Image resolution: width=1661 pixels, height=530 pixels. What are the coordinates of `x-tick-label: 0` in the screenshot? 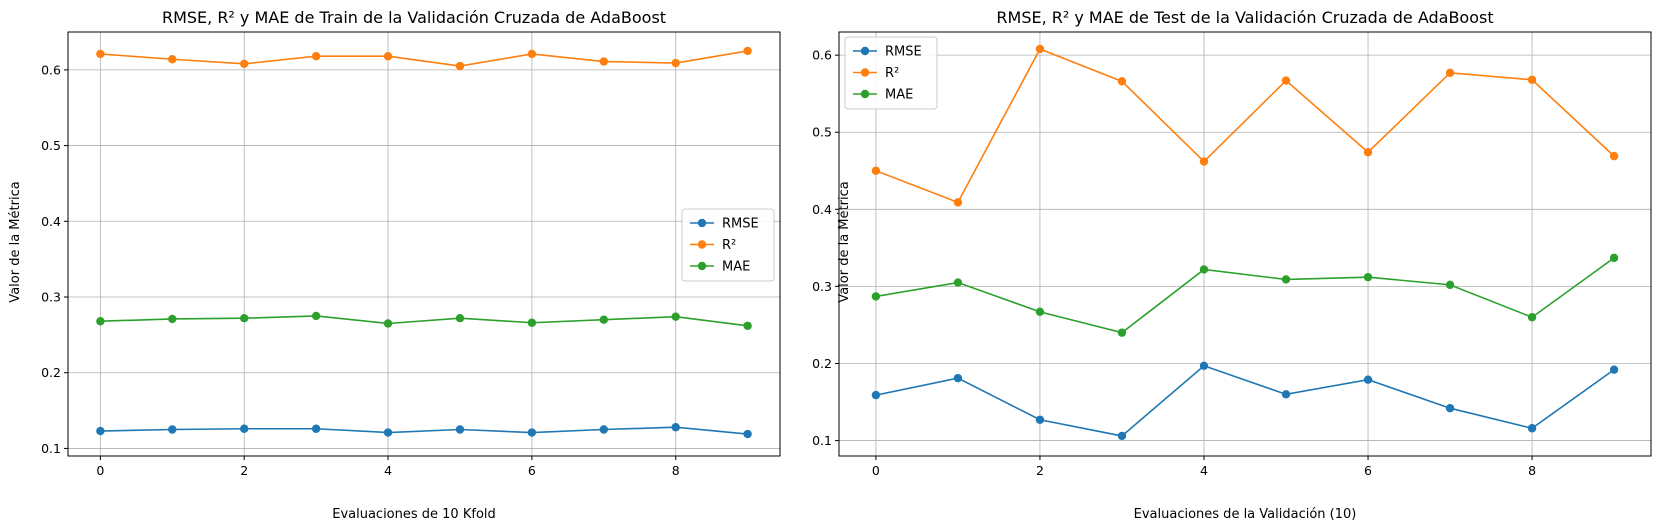 It's located at (876, 470).